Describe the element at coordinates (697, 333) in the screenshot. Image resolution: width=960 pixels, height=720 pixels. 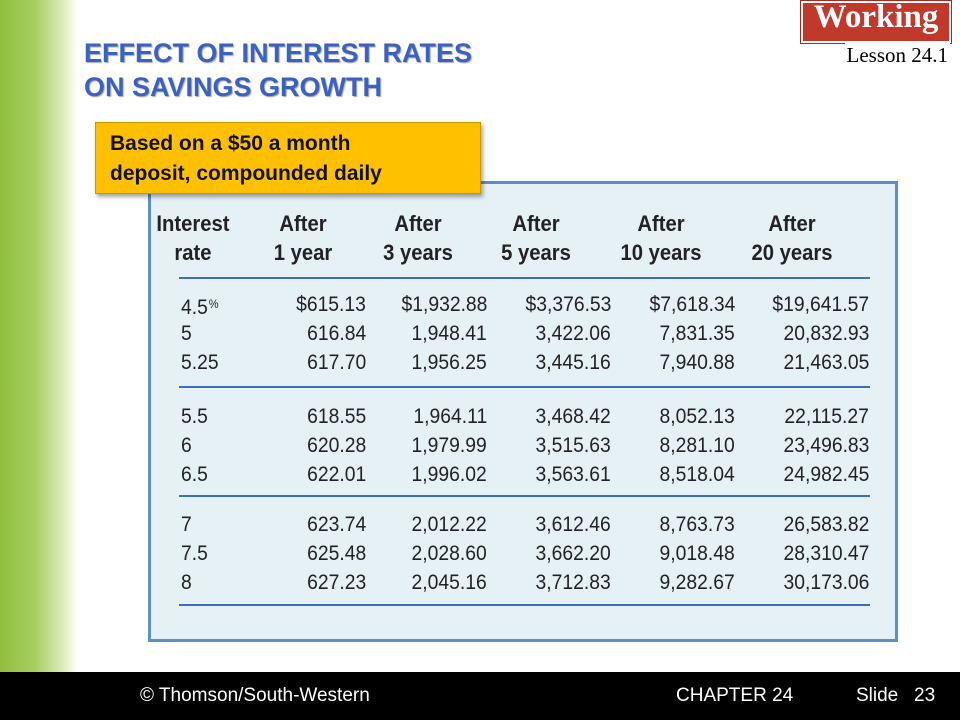
I see `amount-cell: 7,831.35` at that location.